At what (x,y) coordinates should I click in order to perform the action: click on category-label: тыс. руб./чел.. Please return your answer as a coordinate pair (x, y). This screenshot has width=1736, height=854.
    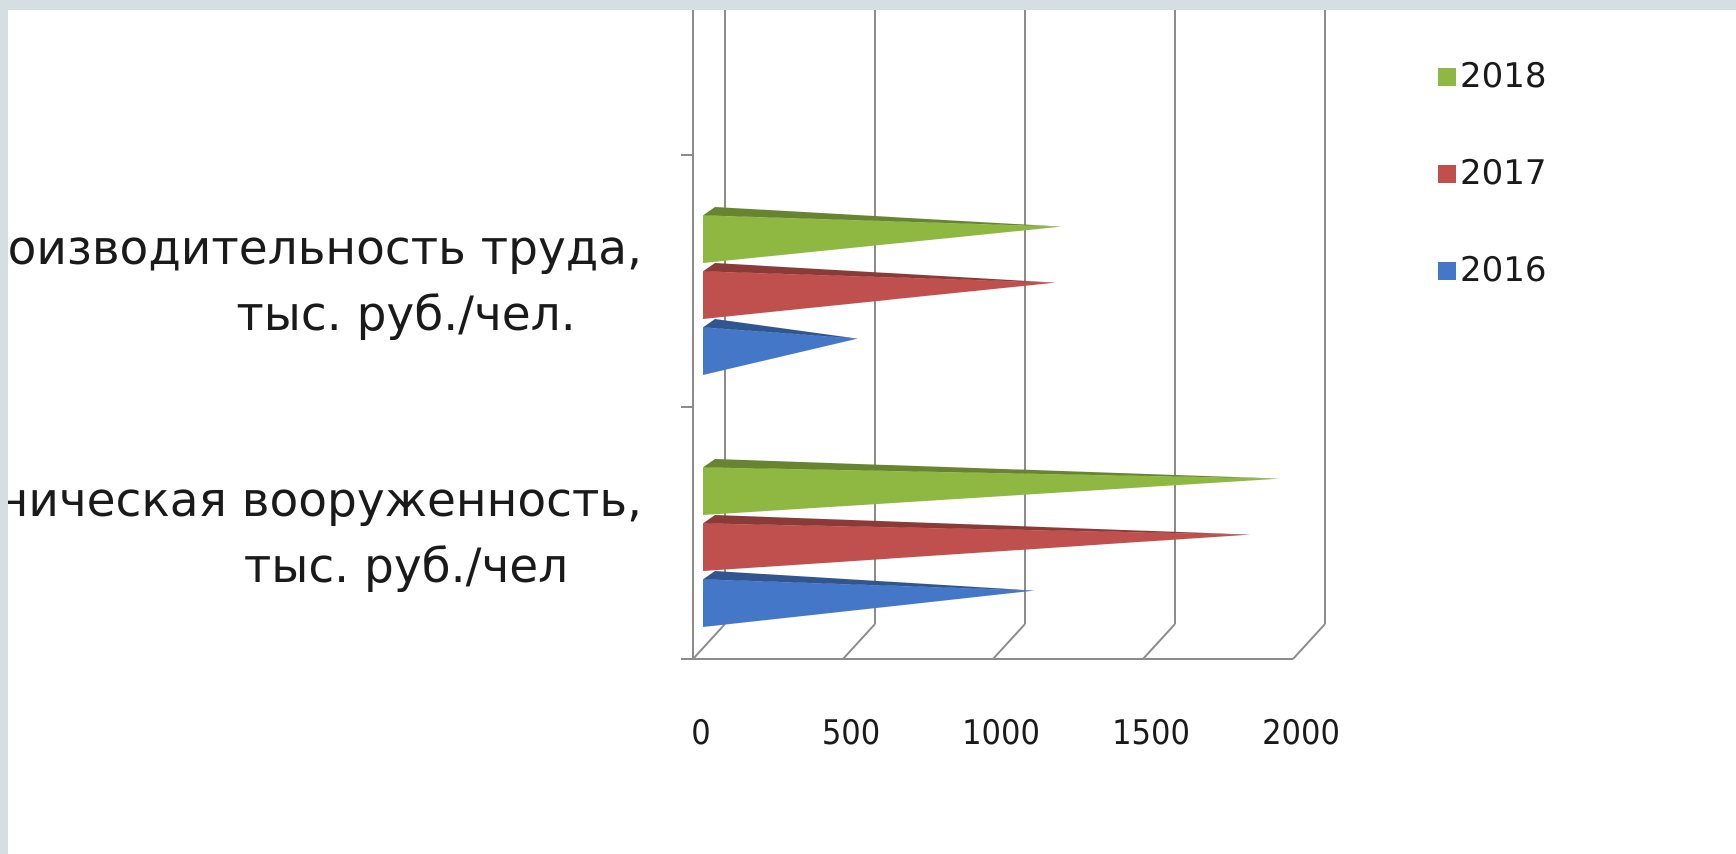
    Looking at the image, I should click on (405, 314).